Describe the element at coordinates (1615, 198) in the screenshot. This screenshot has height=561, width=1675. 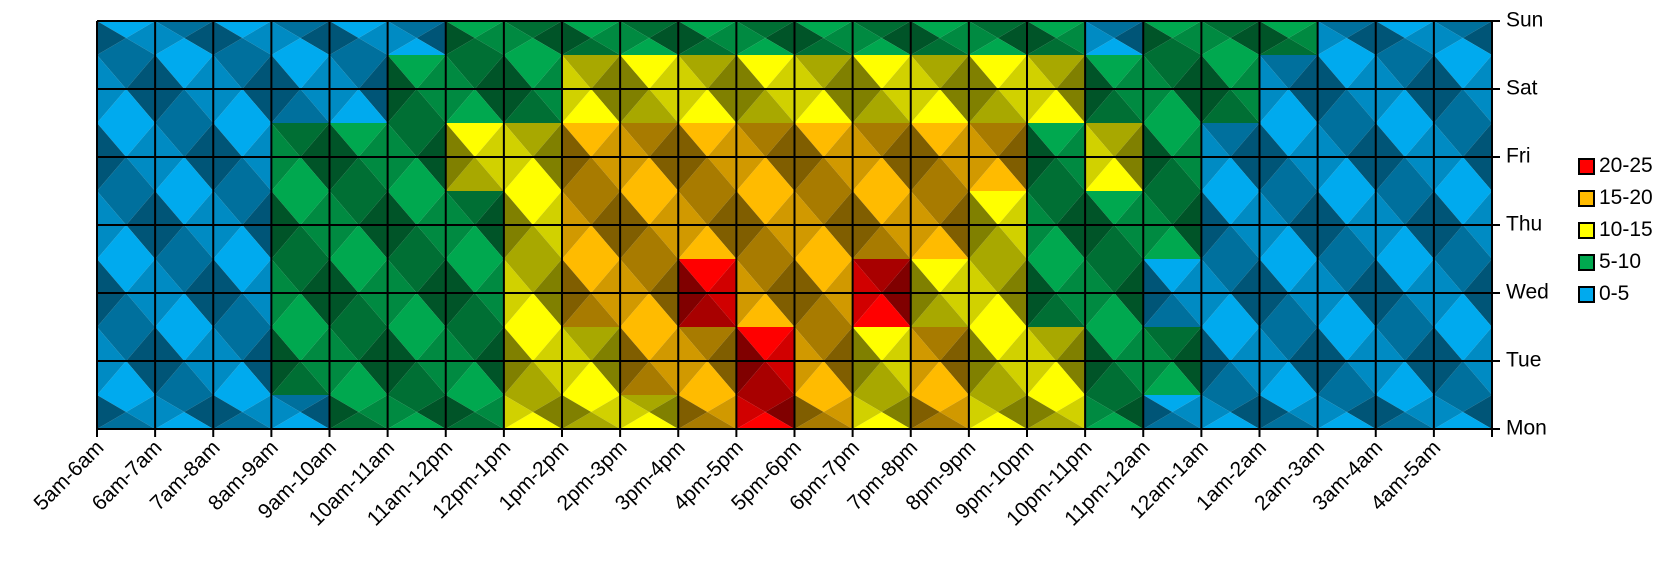
I see `legend-item: 15-20` at that location.